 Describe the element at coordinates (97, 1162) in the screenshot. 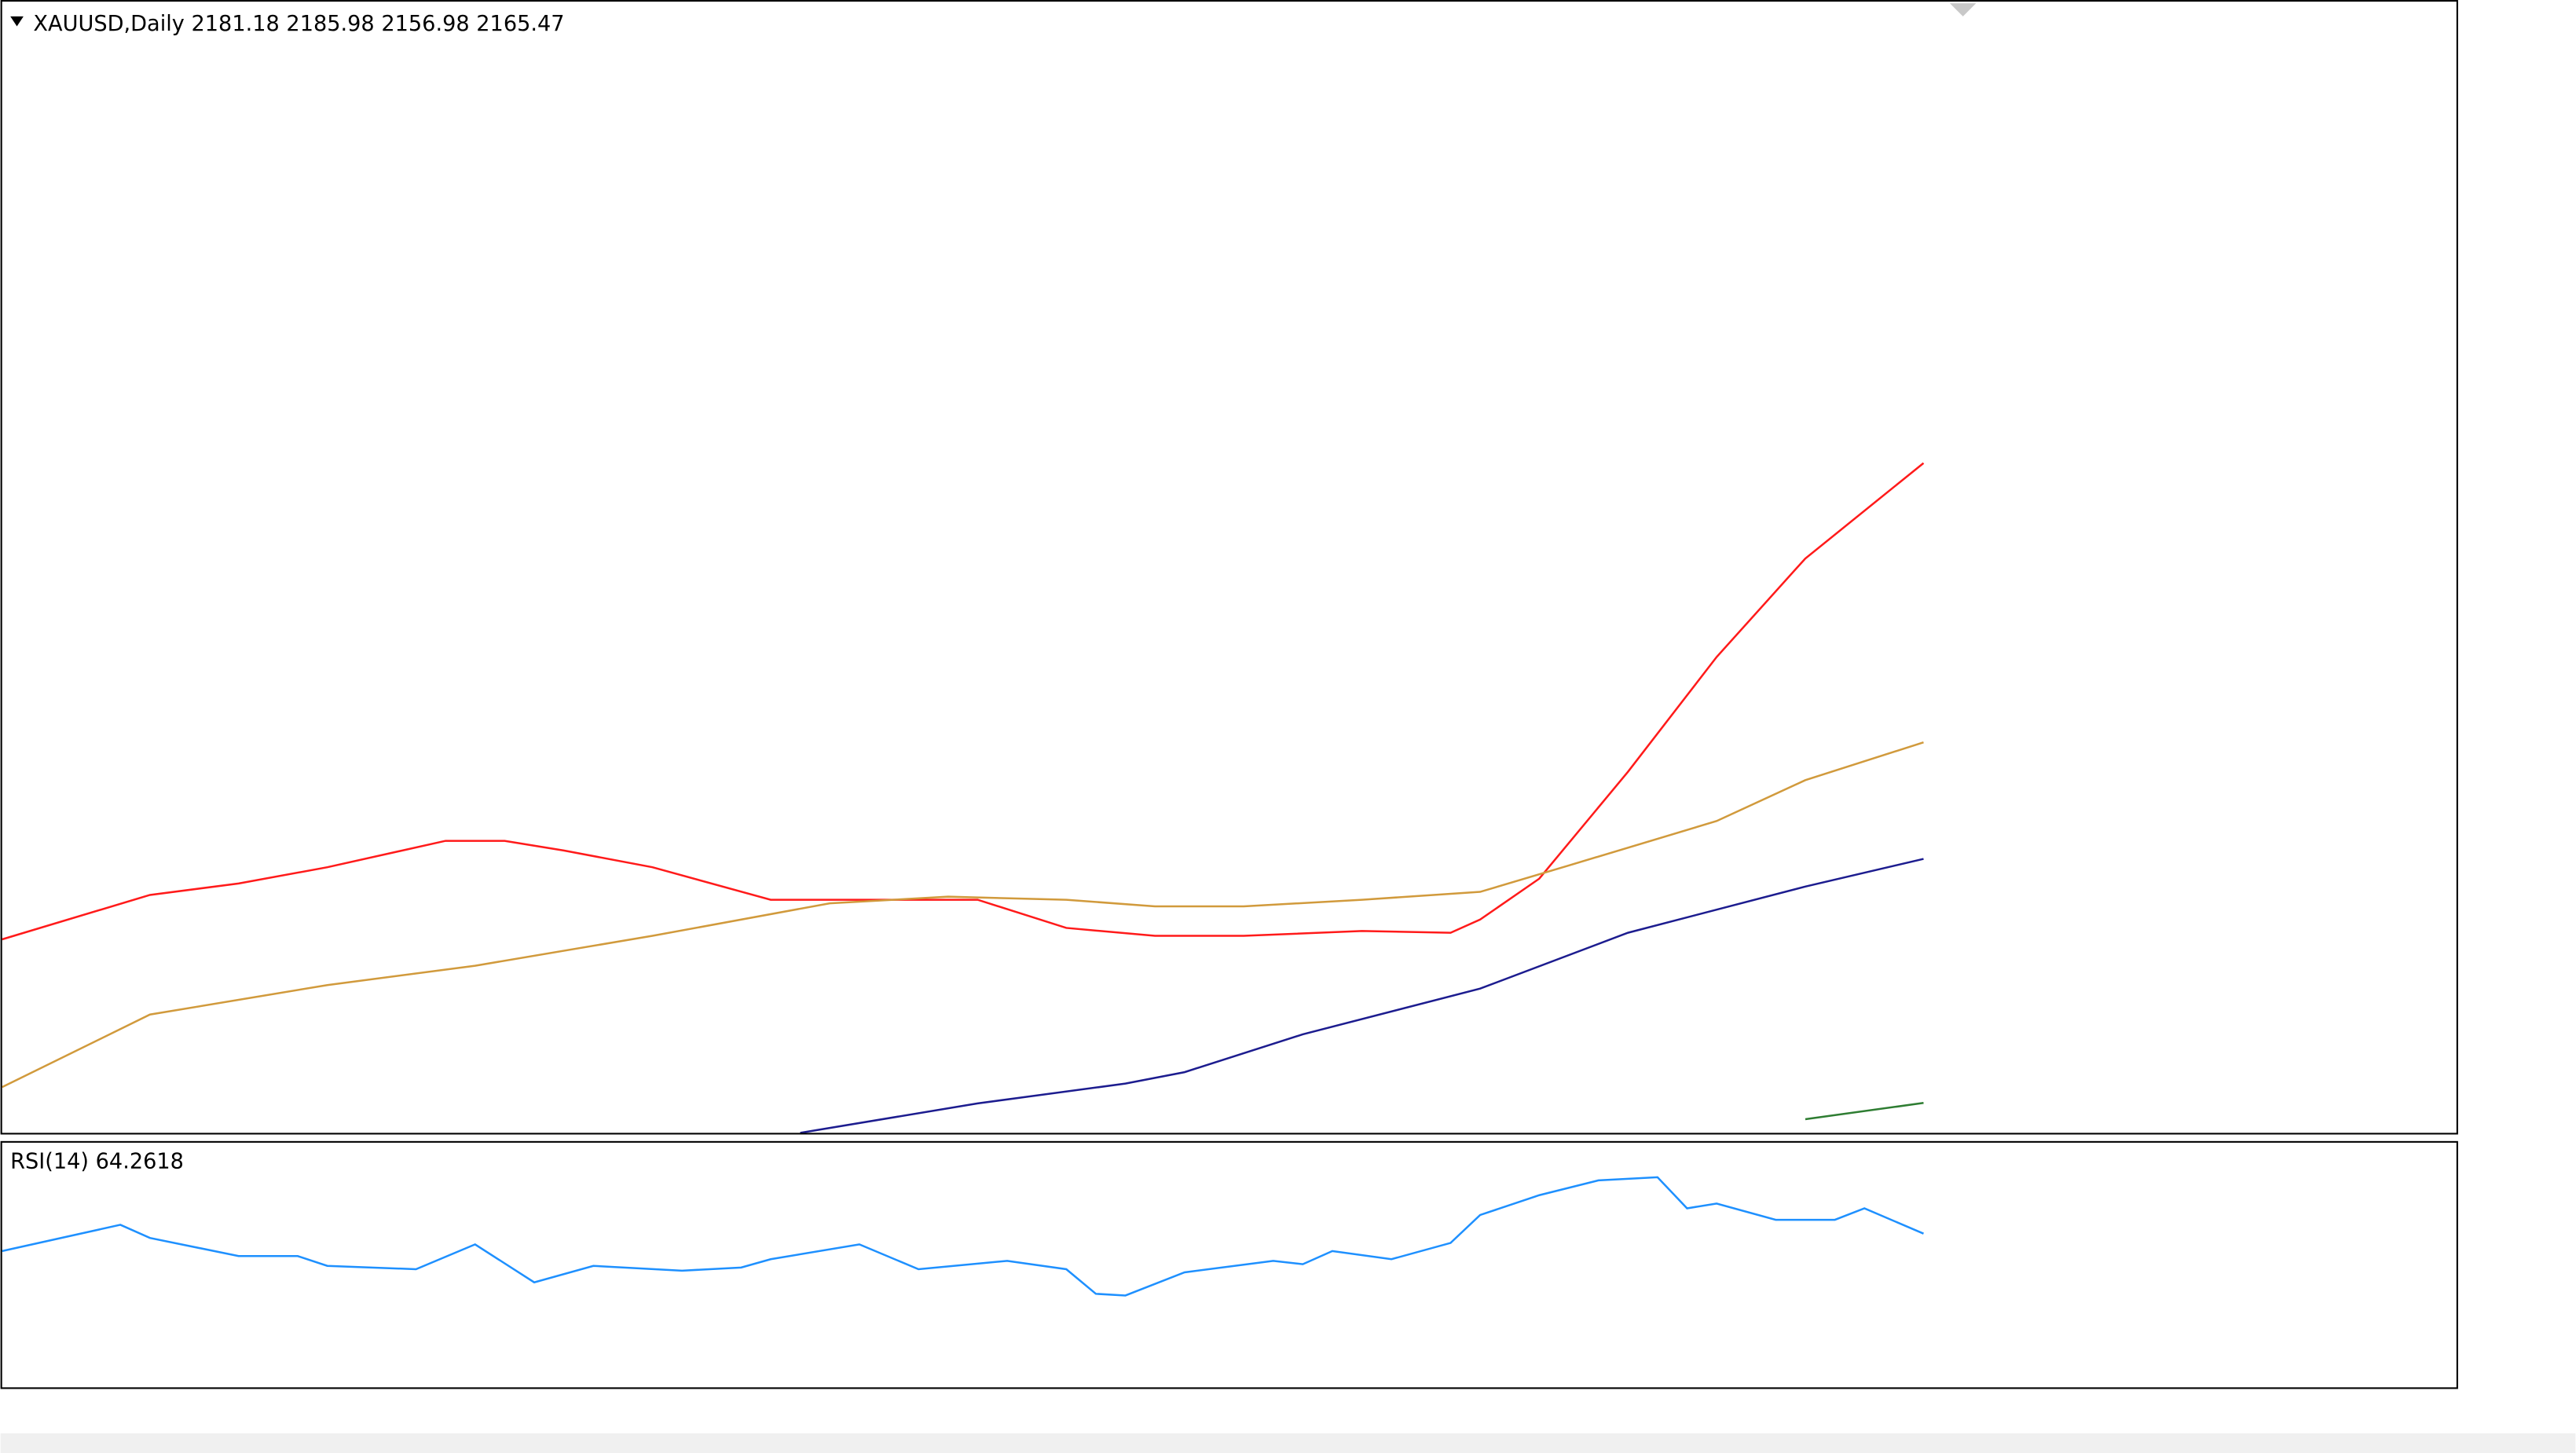

I see `rsi-title: RSI(14) 64.2618` at that location.